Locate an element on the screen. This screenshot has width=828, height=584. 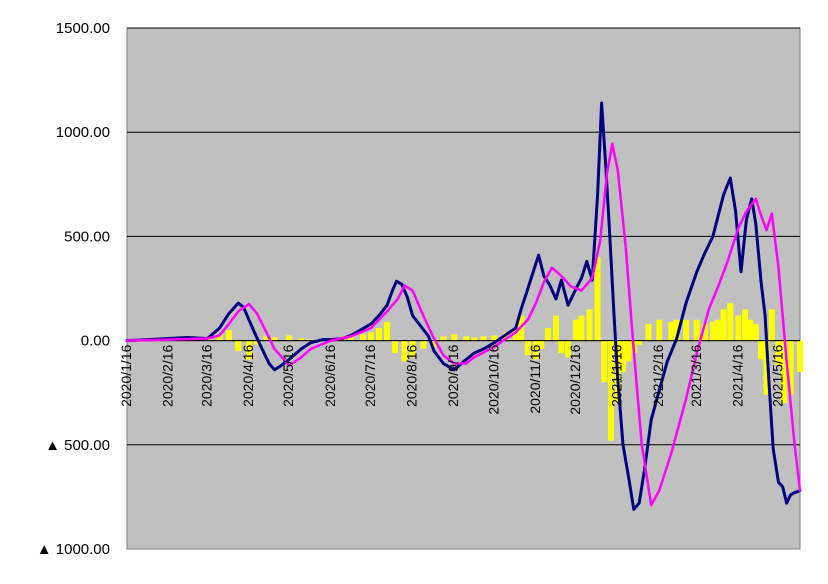
x-tick-label: 2020/6/16 is located at coordinates (330, 375).